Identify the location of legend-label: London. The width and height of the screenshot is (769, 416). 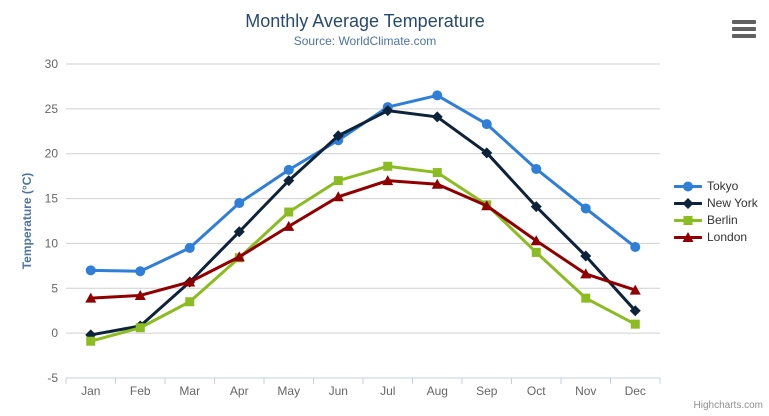
(727, 237).